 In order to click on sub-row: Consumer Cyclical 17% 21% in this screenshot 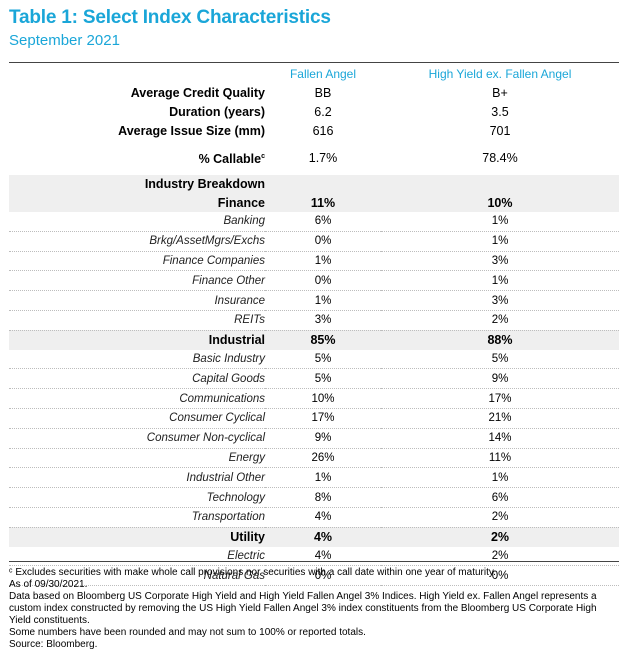, I will do `click(314, 418)`.